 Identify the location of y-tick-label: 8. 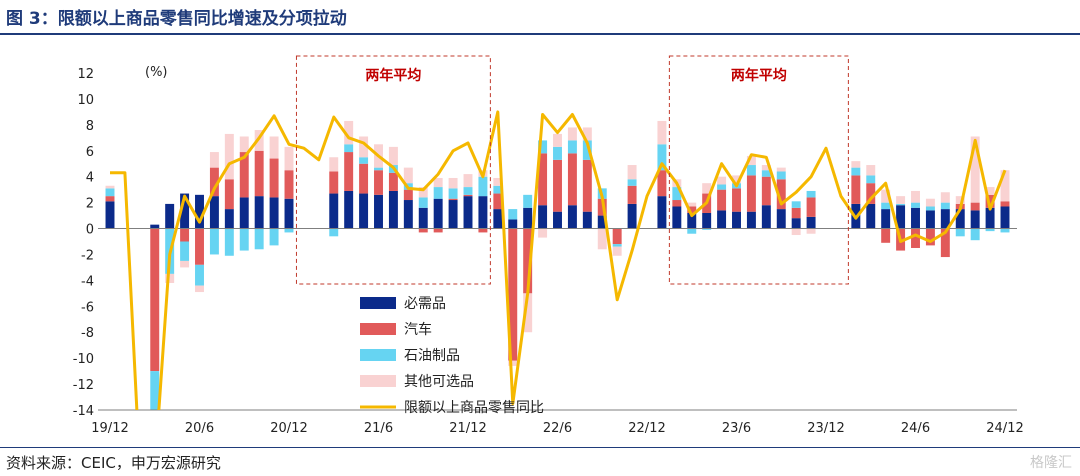
(90, 126).